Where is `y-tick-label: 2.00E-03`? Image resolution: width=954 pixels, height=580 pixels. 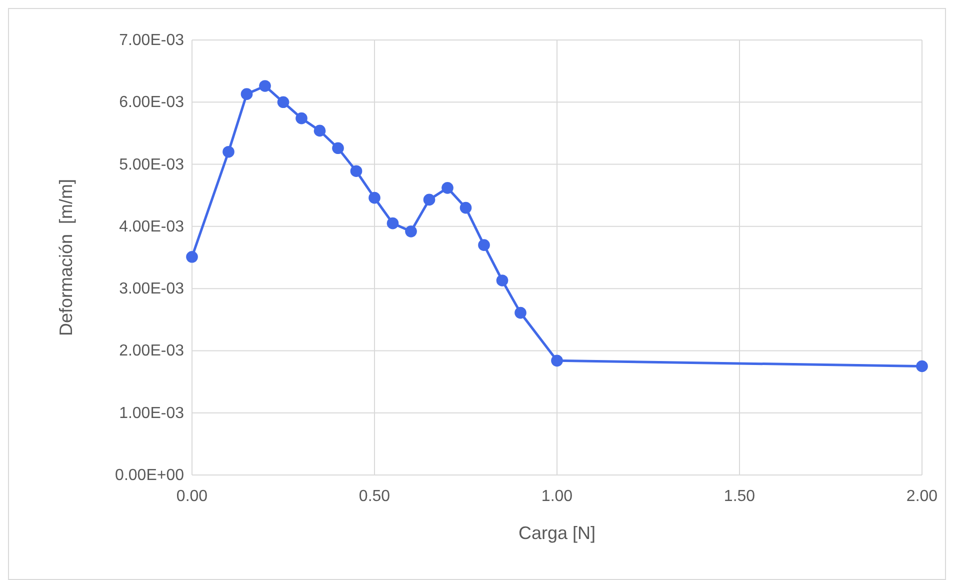
y-tick-label: 2.00E-03 is located at coordinates (151, 351).